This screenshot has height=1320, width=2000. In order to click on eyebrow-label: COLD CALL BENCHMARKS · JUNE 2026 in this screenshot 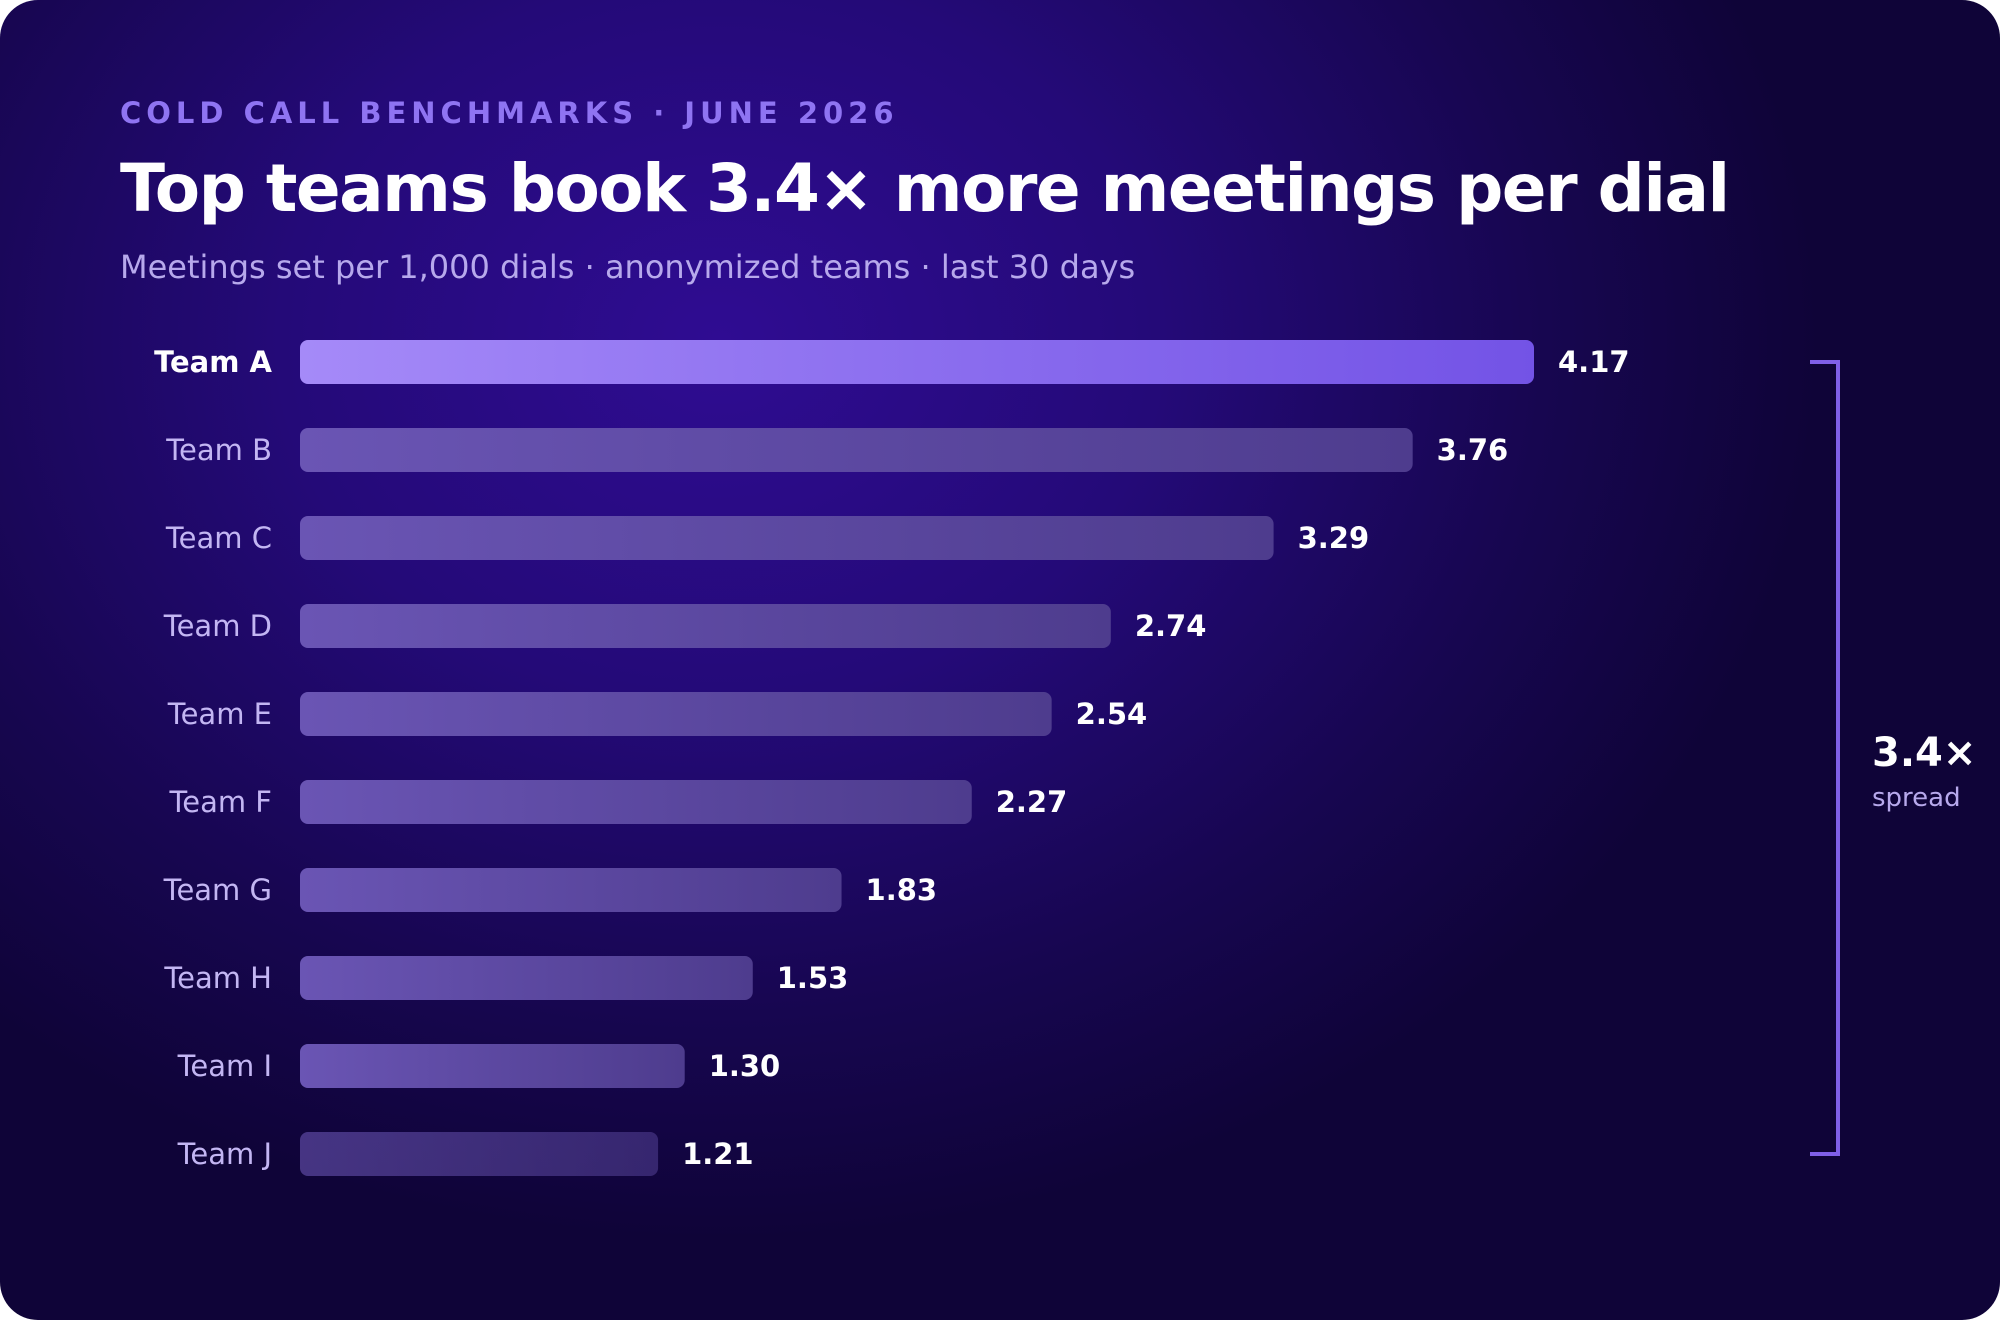, I will do `click(509, 113)`.